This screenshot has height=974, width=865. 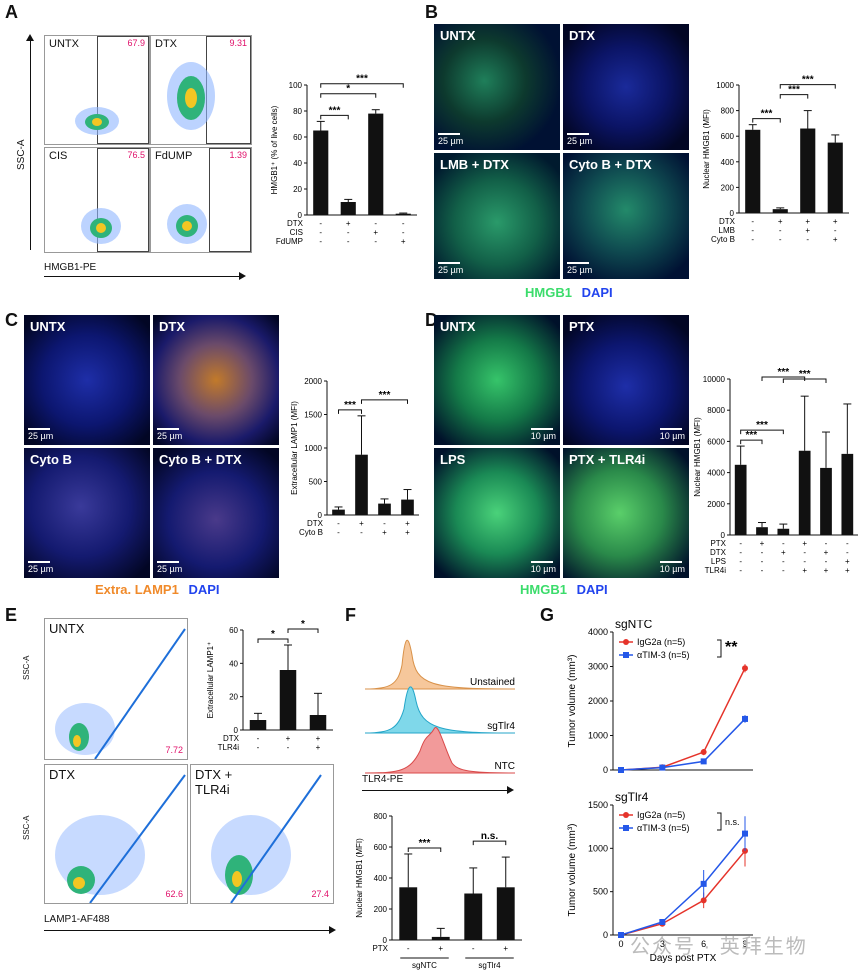 I want to click on legend-lamp1: Extra. LAMP1, so click(x=137, y=589).